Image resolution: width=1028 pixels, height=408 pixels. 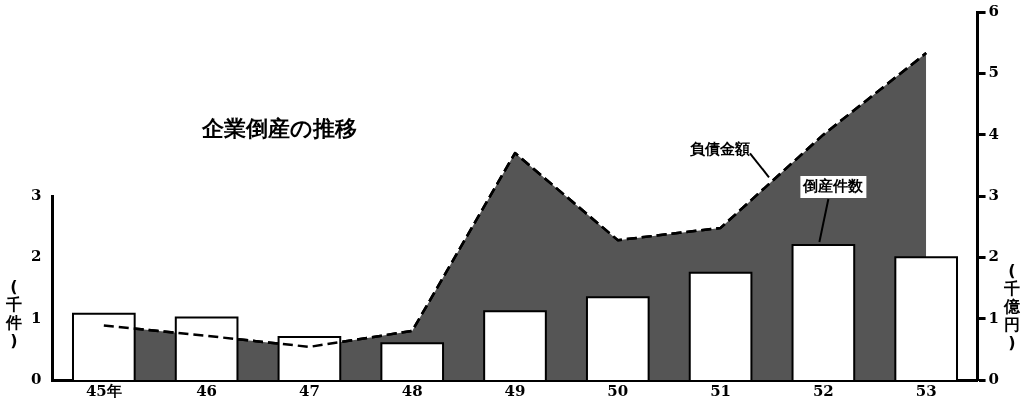 I want to click on x-tick-label: 46, so click(x=207, y=390).